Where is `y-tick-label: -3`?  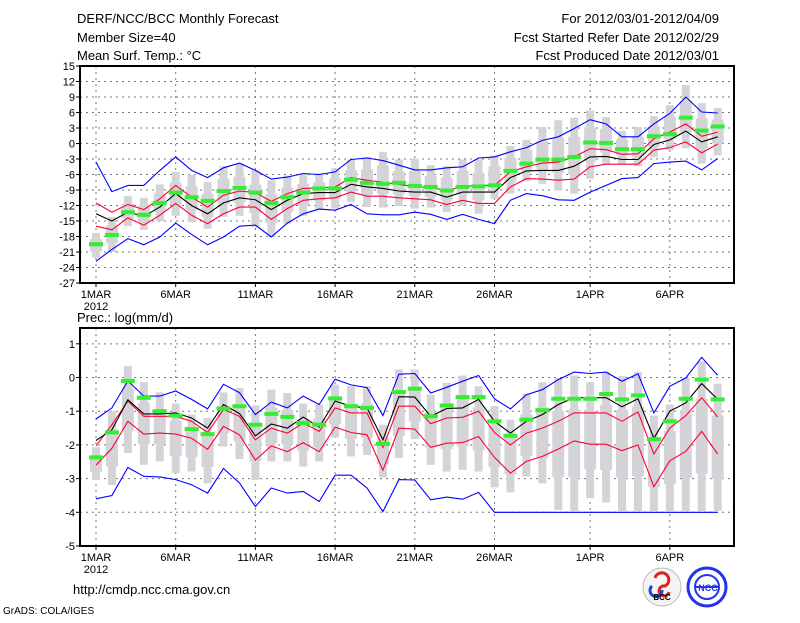 y-tick-label: -3 is located at coordinates (70, 160).